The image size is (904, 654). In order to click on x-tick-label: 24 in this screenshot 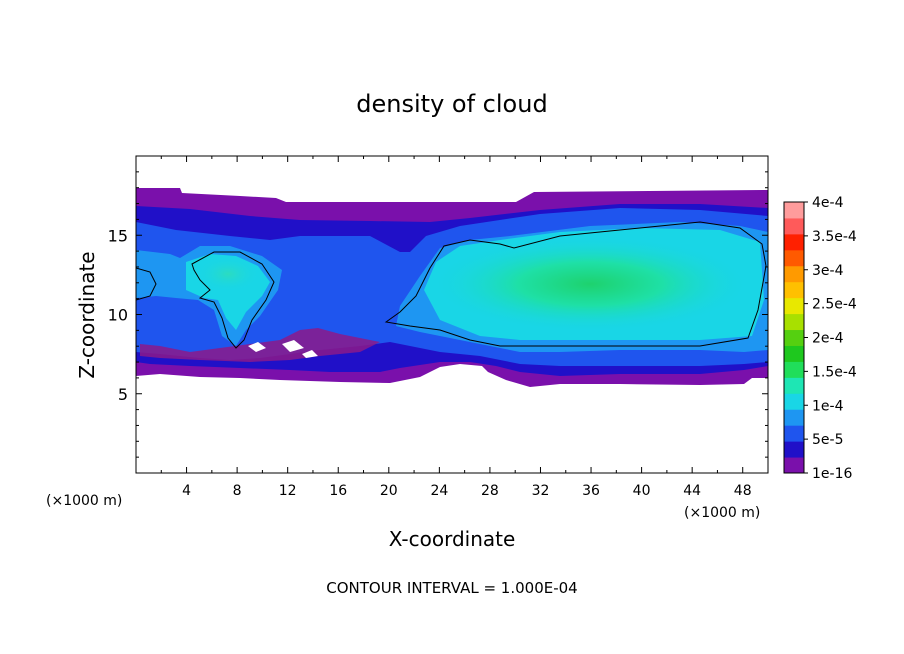, I will do `click(439, 491)`.